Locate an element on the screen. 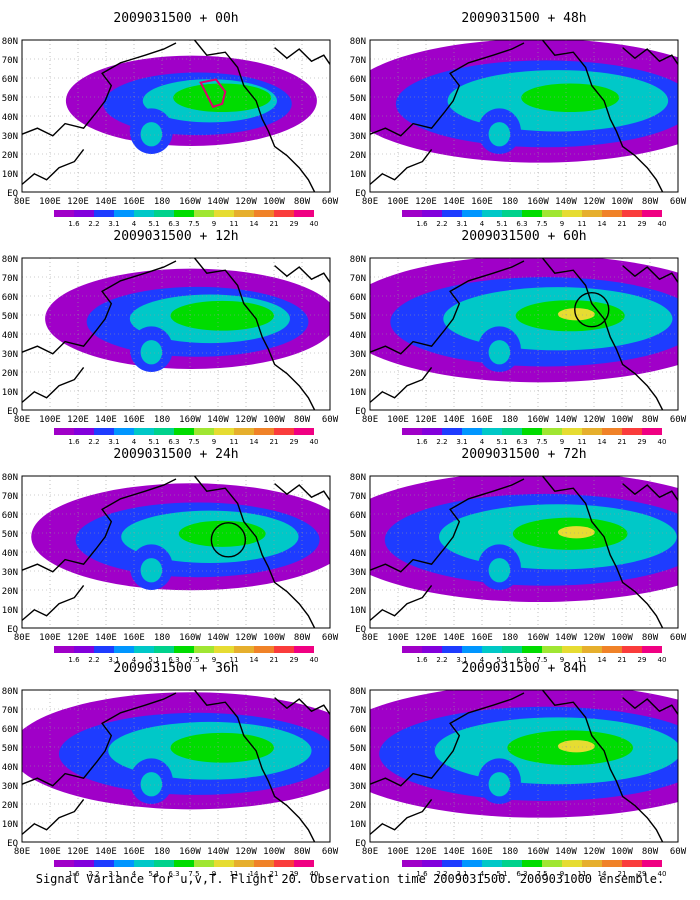 Image resolution: width=700 pixels, height=900 pixels. panel-title: 2009031500 + 60h is located at coordinates (523, 236).